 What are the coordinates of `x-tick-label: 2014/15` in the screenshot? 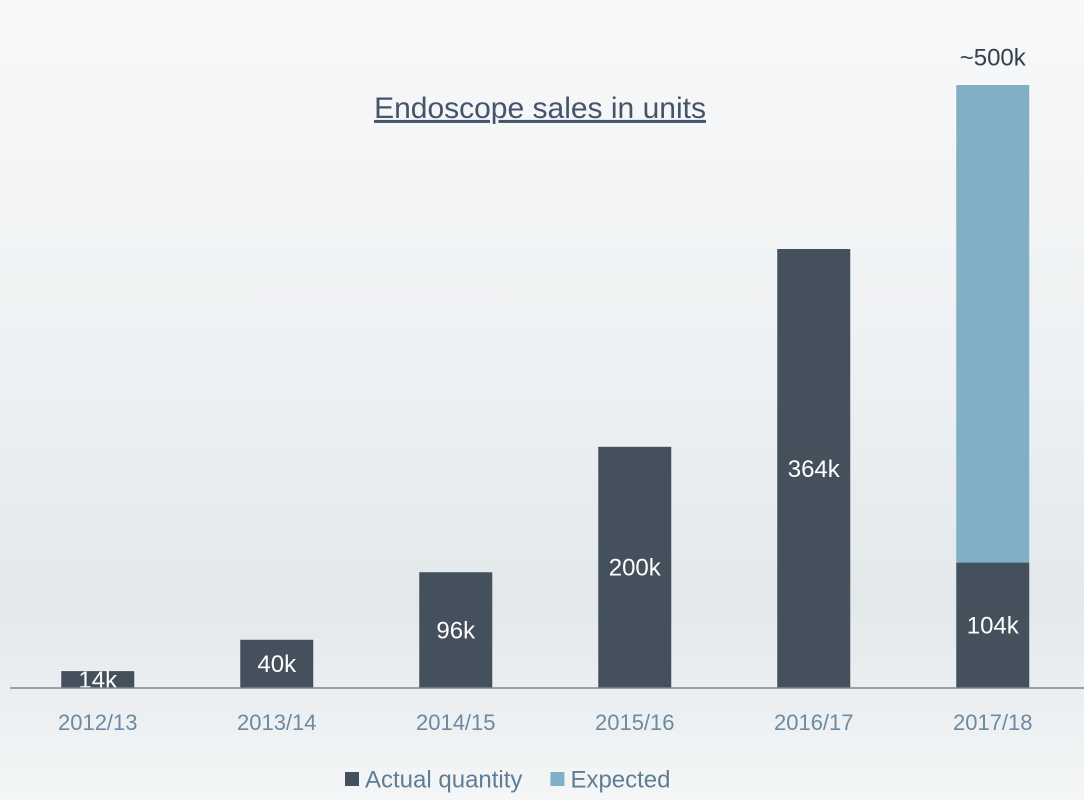 It's located at (456, 722).